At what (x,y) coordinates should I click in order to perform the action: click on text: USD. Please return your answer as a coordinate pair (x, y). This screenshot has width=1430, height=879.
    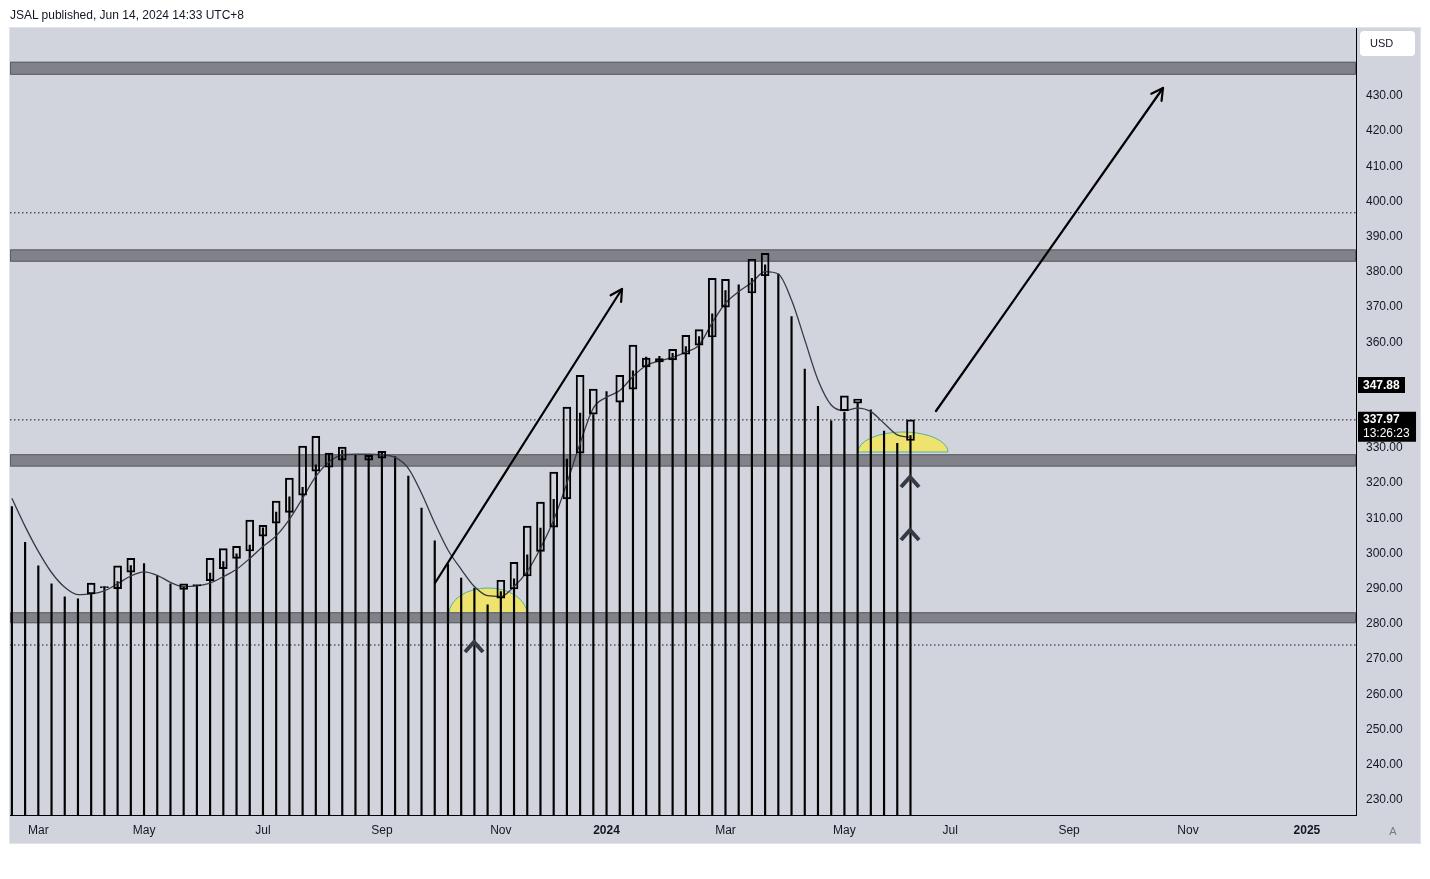
    Looking at the image, I should click on (1387, 43).